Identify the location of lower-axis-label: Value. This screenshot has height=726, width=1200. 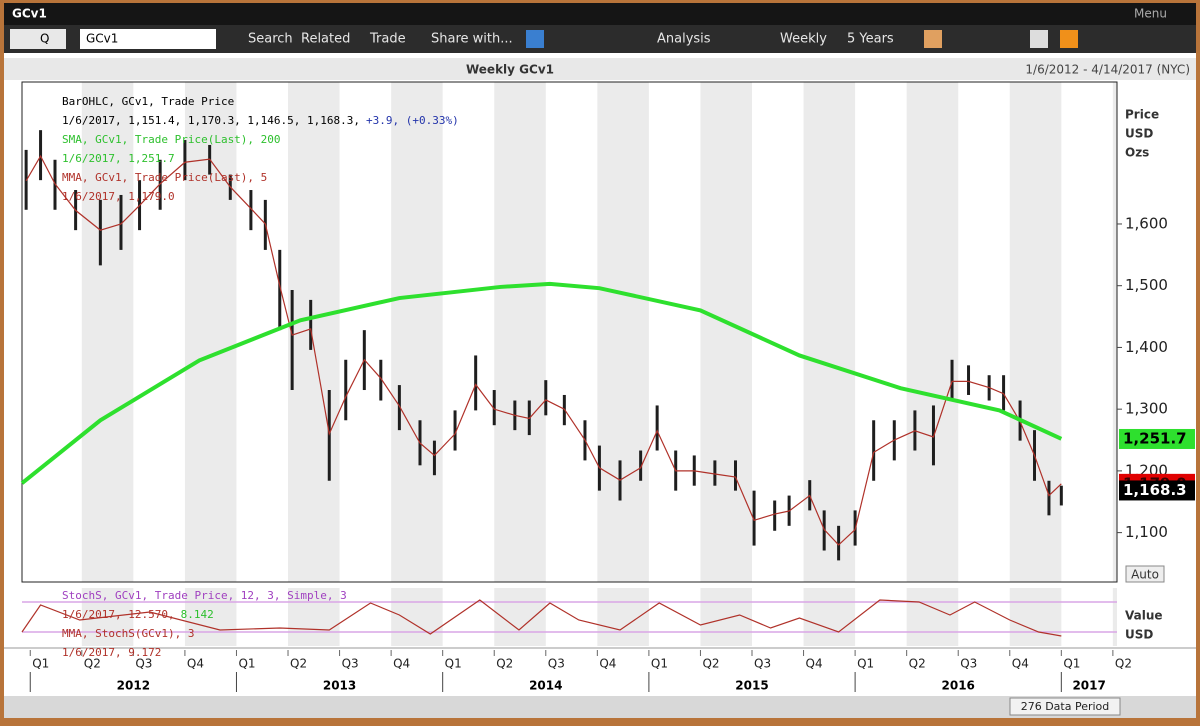
(1144, 616).